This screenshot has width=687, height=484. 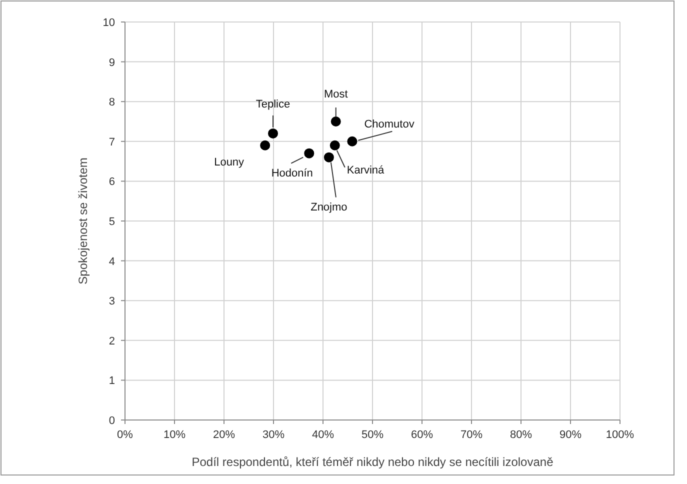 I want to click on x-tick-label: 100%, so click(x=620, y=435).